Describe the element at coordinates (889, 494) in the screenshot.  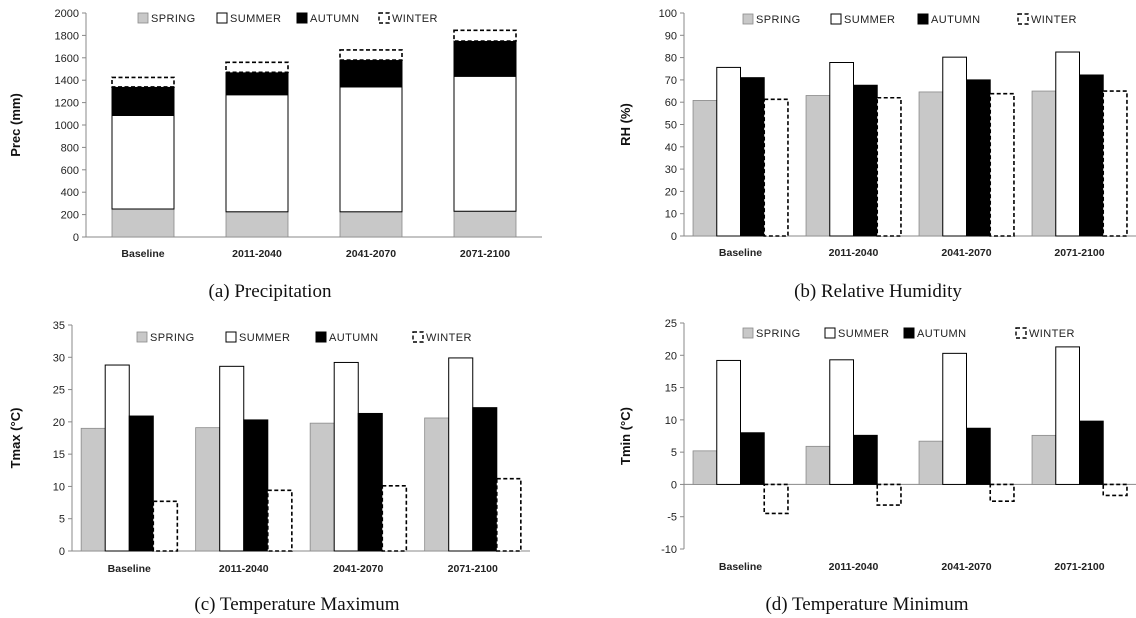
I see `bar-winter-2011-2040` at that location.